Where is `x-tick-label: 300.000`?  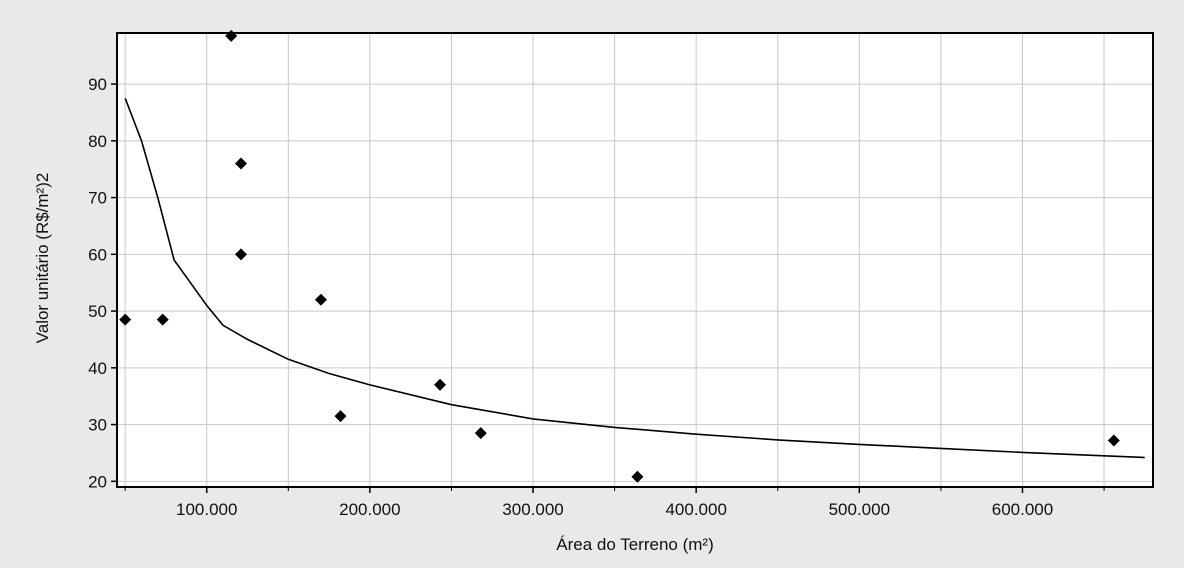 x-tick-label: 300.000 is located at coordinates (532, 509).